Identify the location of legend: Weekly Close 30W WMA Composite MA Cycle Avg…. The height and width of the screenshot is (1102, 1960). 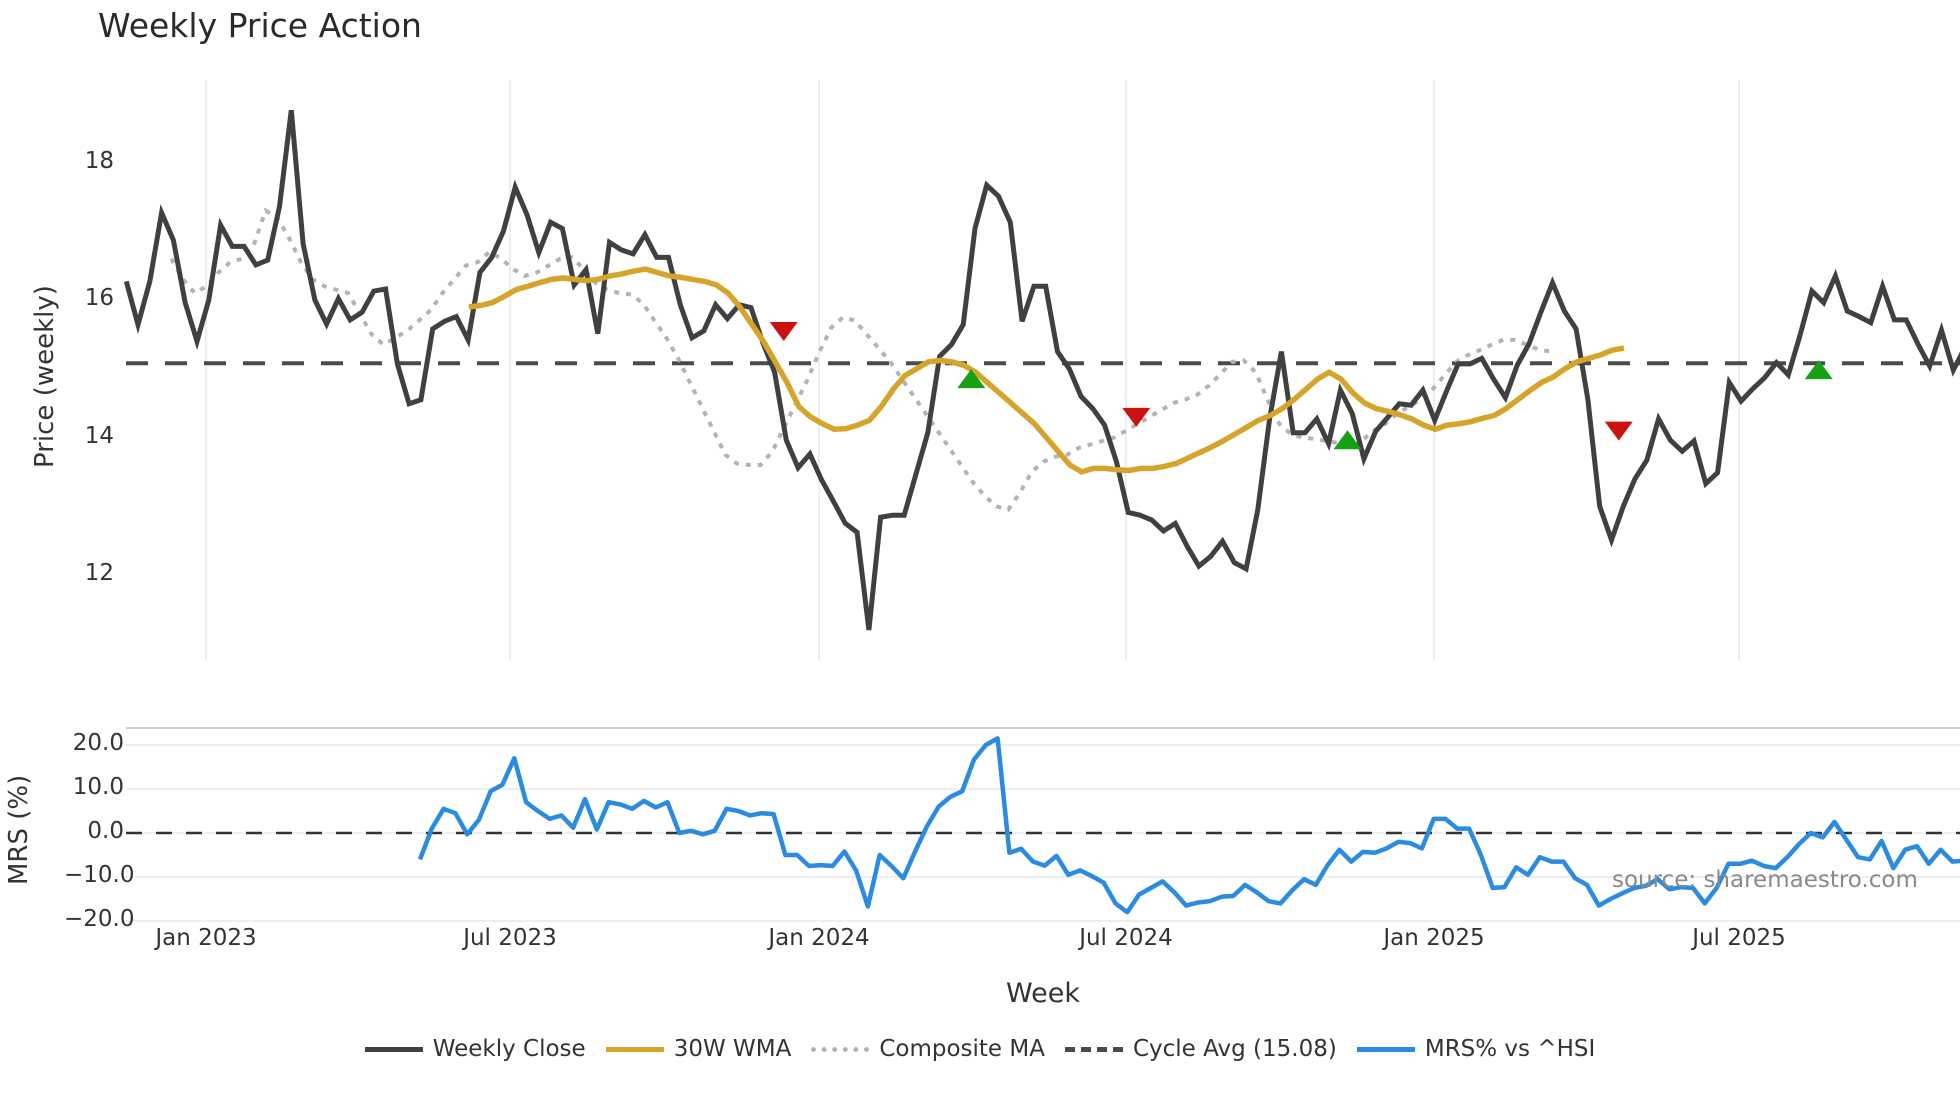
(980, 1049).